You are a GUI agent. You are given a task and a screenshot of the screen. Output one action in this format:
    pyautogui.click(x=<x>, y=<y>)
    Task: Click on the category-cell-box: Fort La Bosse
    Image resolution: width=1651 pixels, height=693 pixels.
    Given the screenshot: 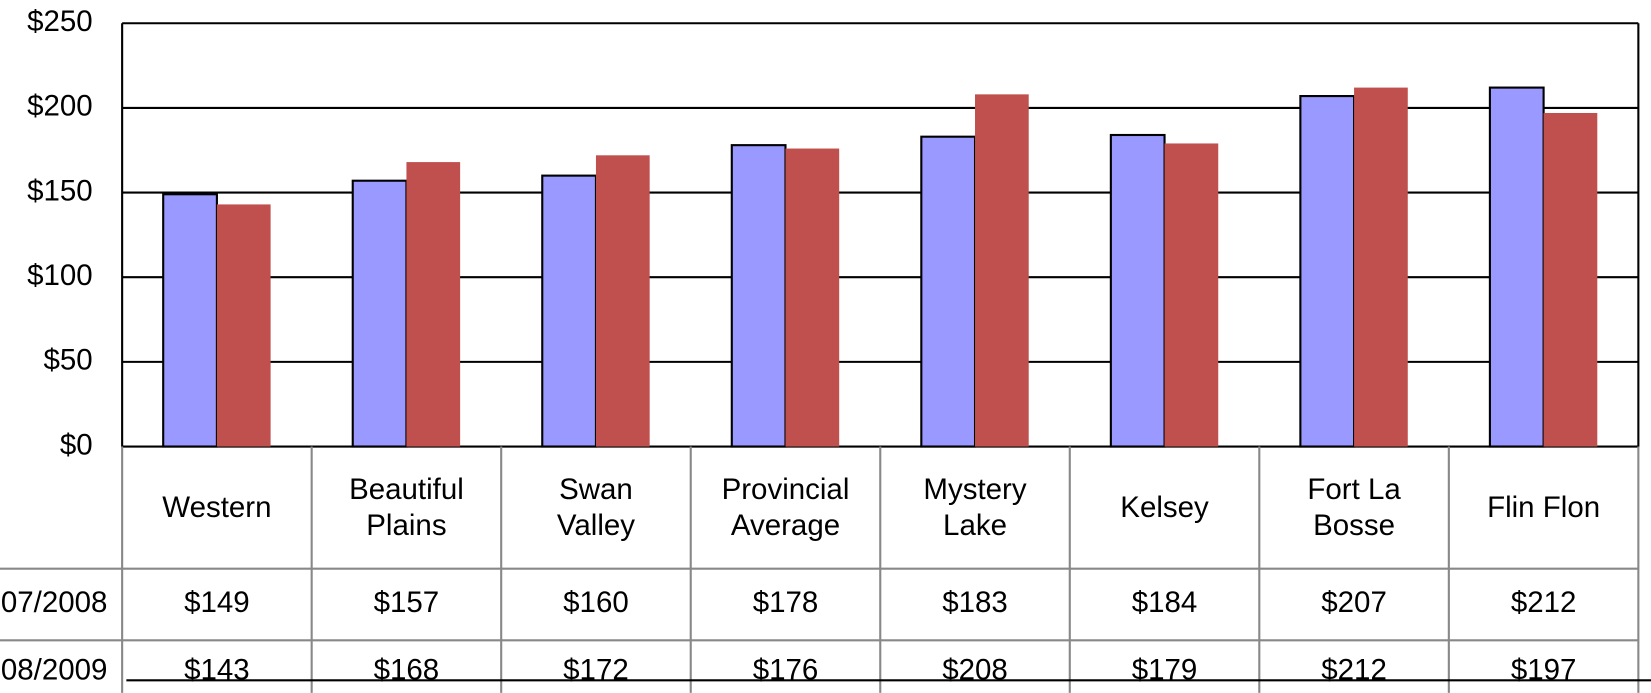 What is the action you would take?
    pyautogui.click(x=1354, y=508)
    